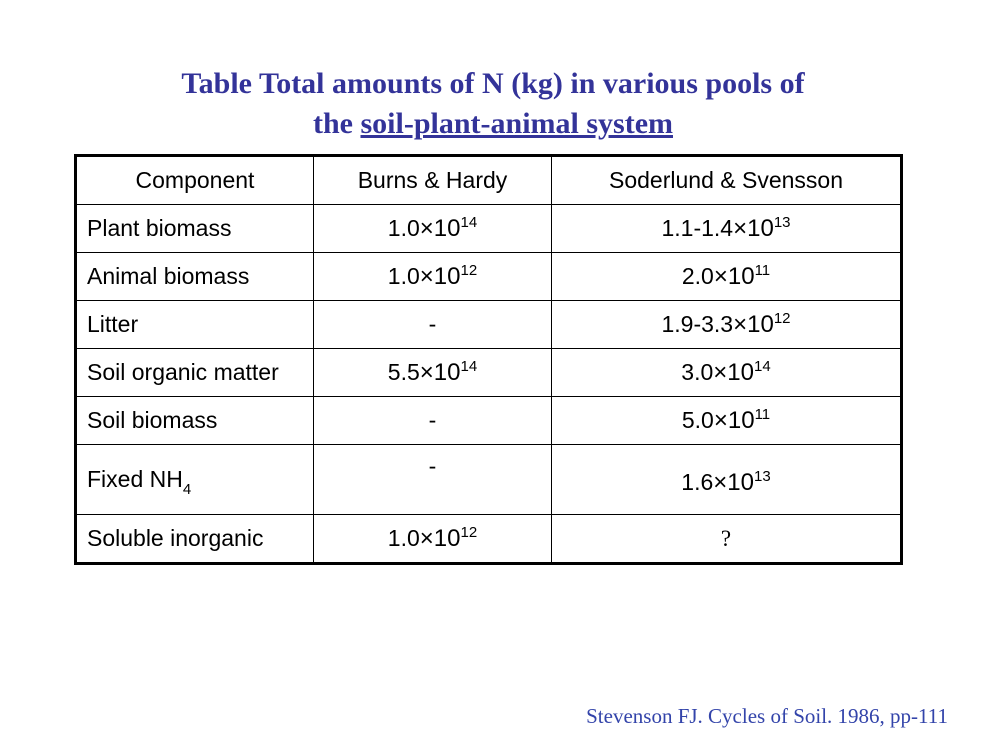 The image size is (1000, 750). Describe the element at coordinates (726, 539) in the screenshot. I see `soderlund-value-cell: ?` at that location.